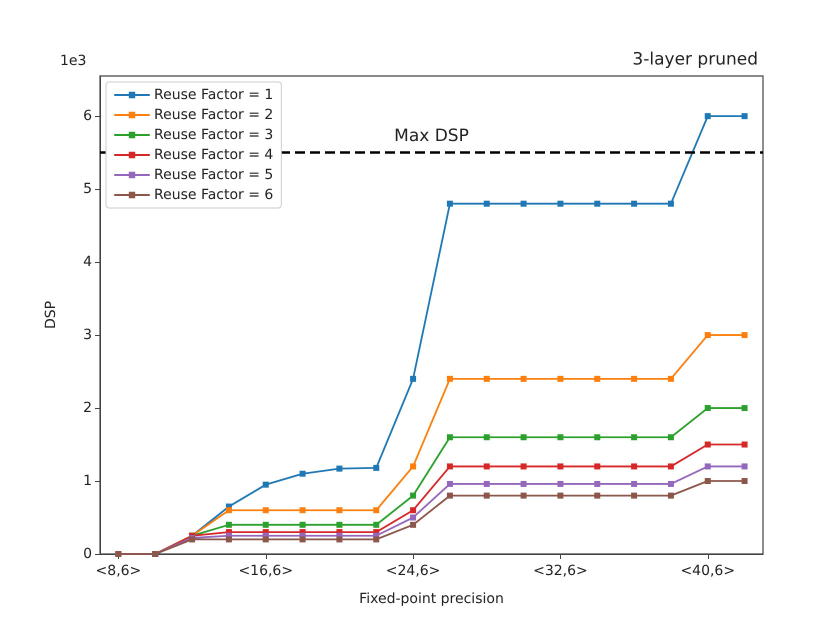  I want to click on y-axis-title: DSP, so click(51, 315).